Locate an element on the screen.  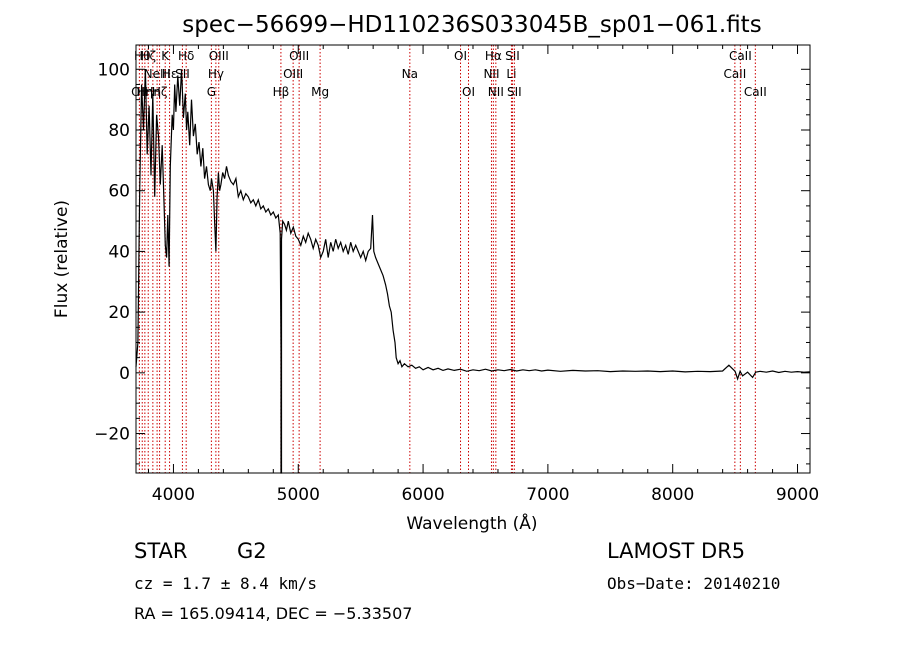
line-marker-label: Hθ is located at coordinates (142, 56).